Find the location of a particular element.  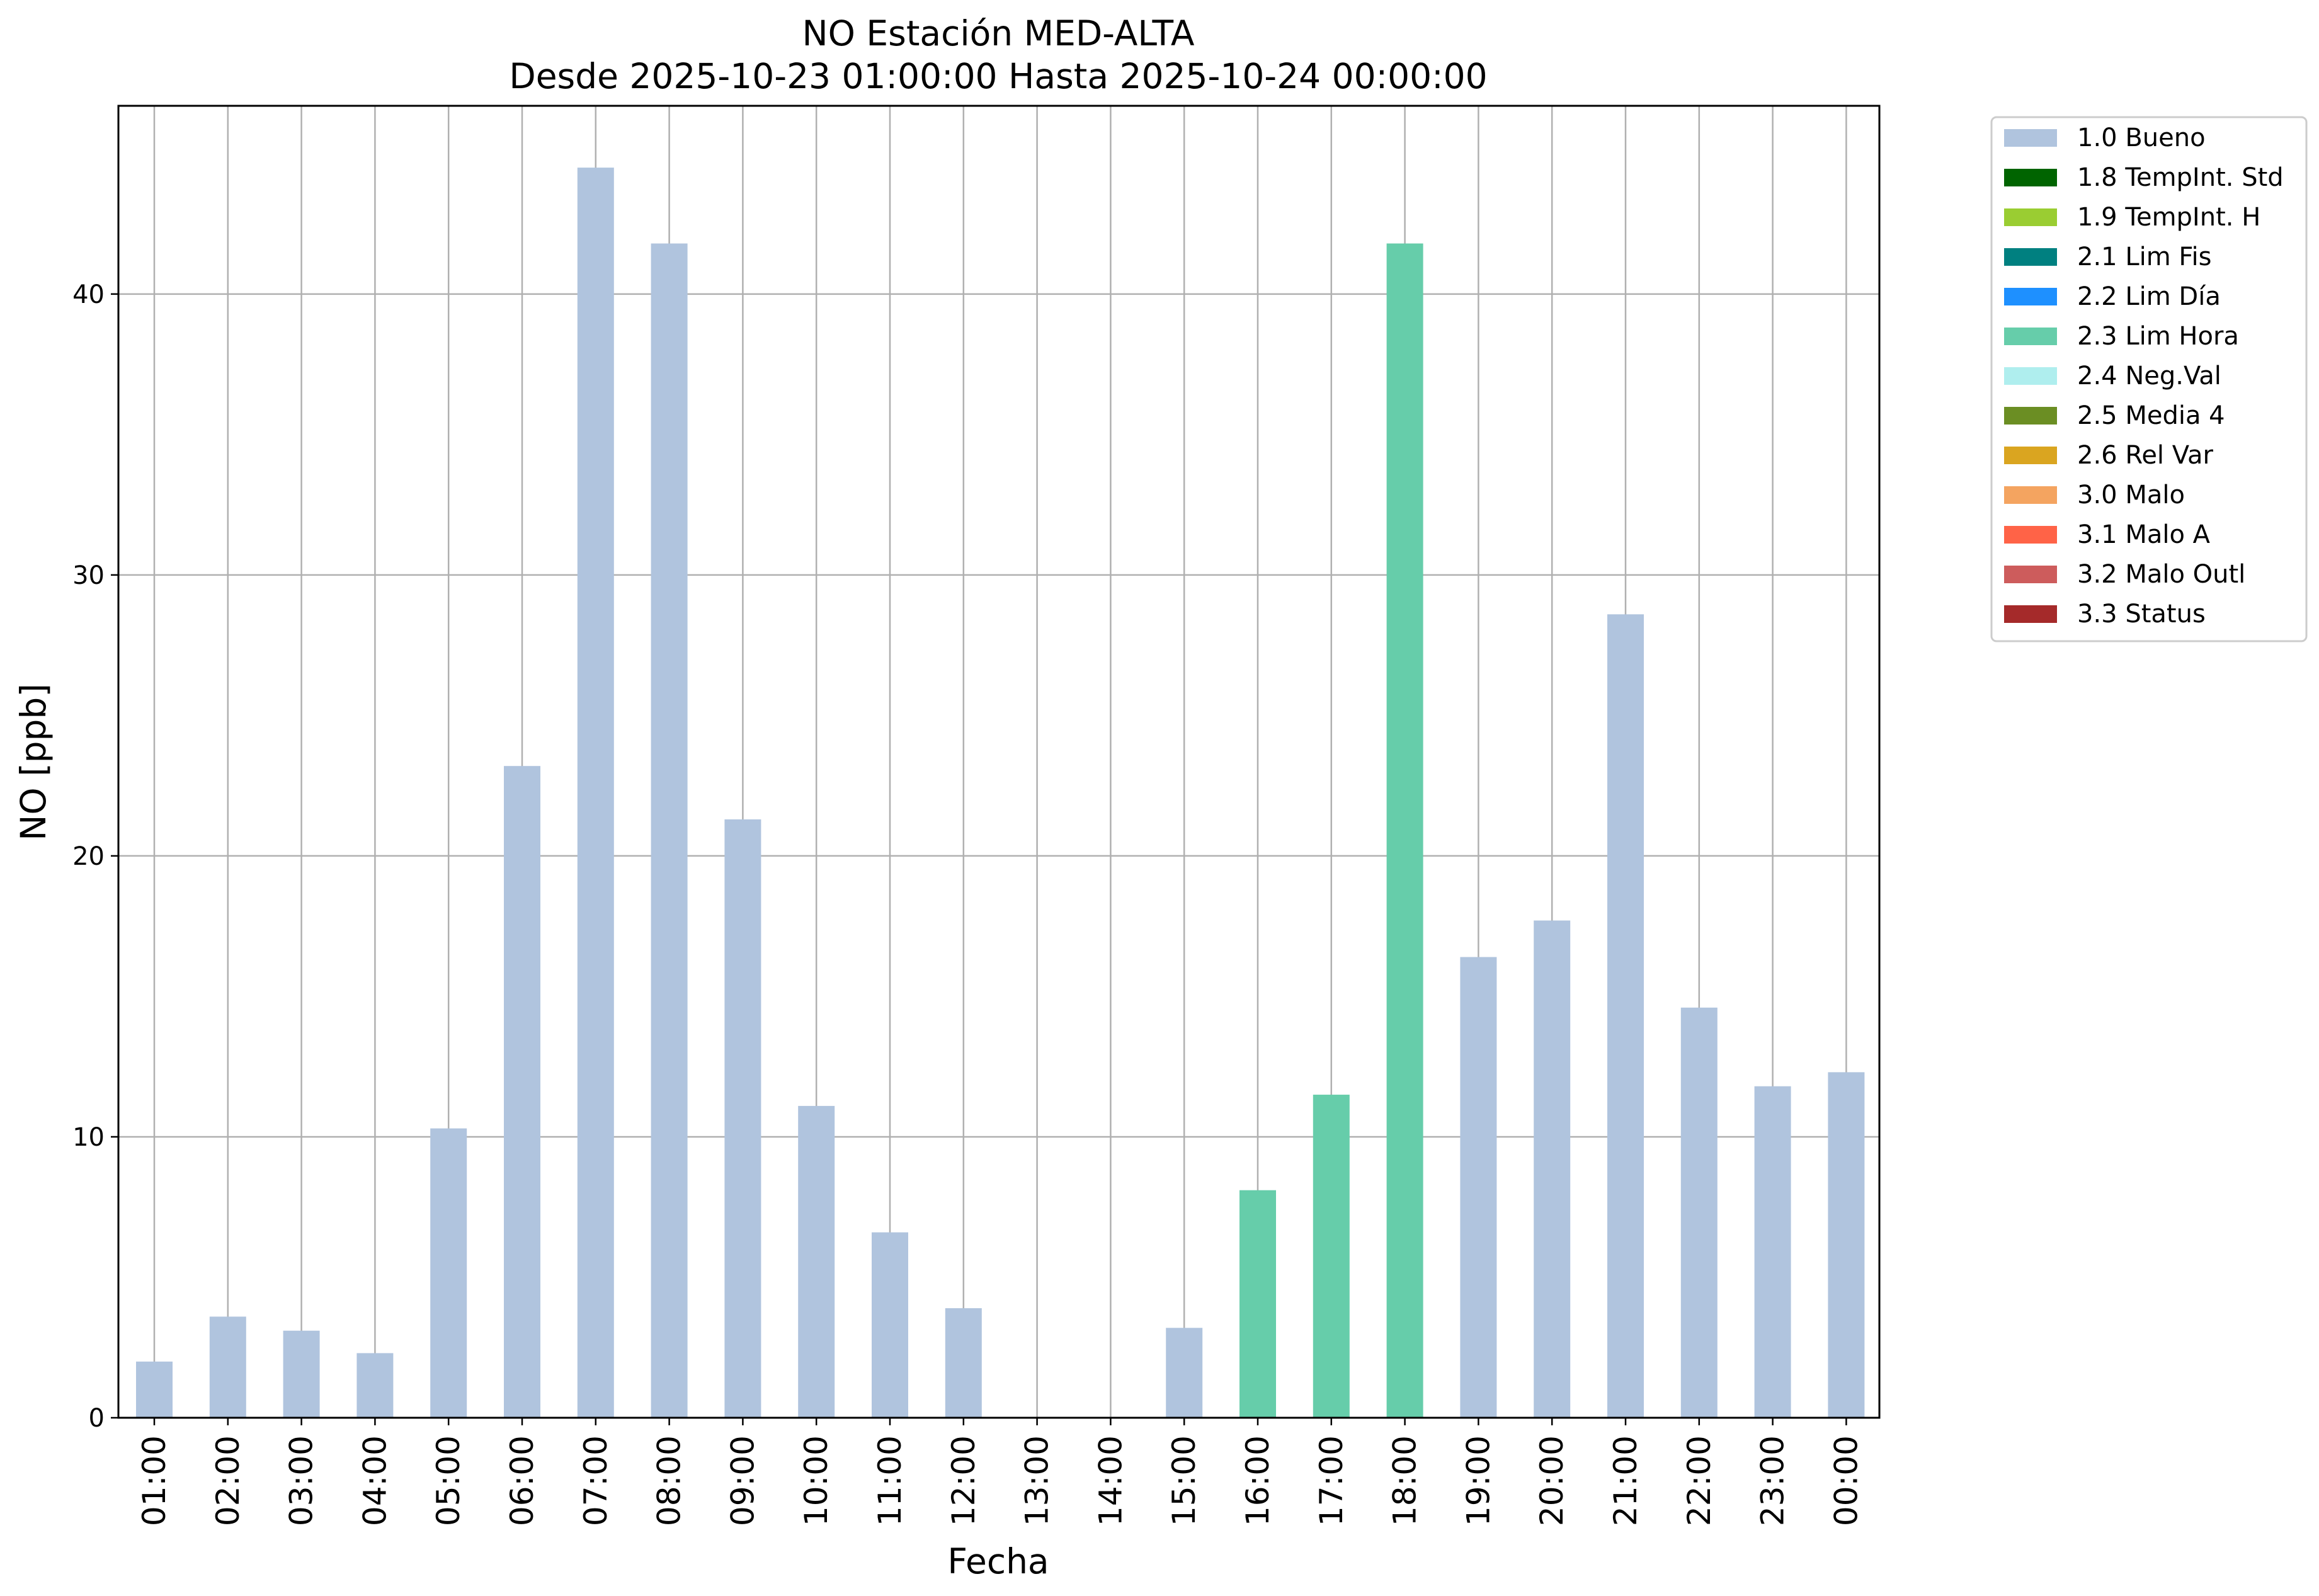

x-tick-label: 16:00 is located at coordinates (1257, 1480).